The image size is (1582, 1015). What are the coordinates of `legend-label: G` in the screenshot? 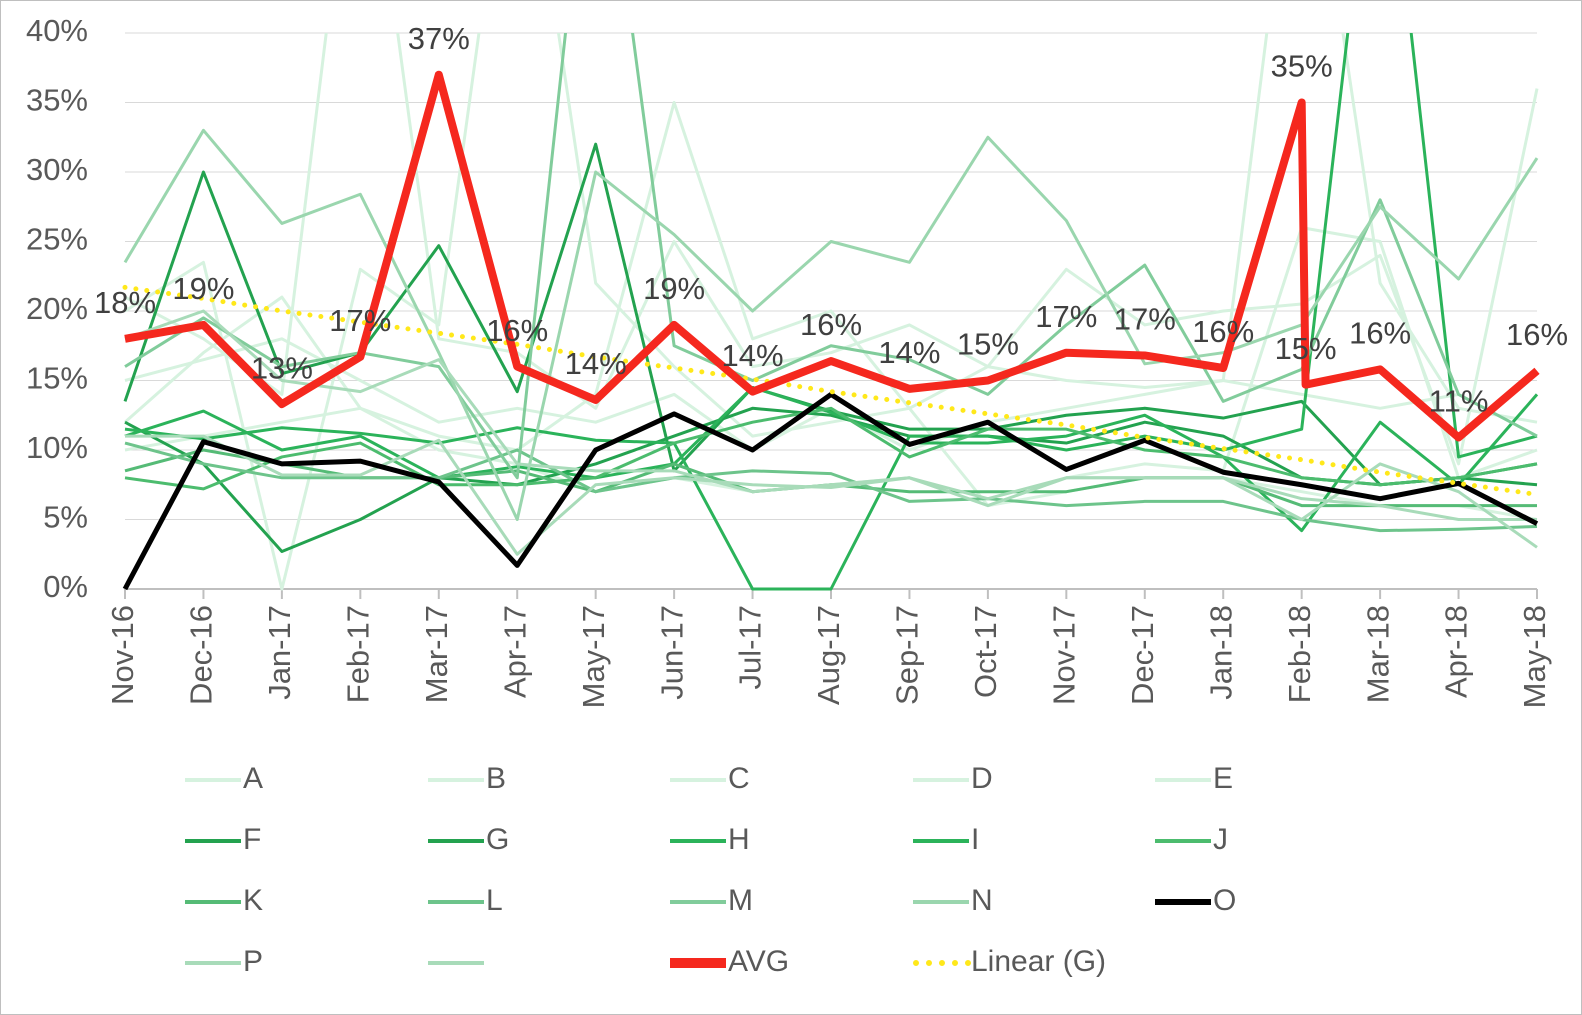 It's located at (497, 839).